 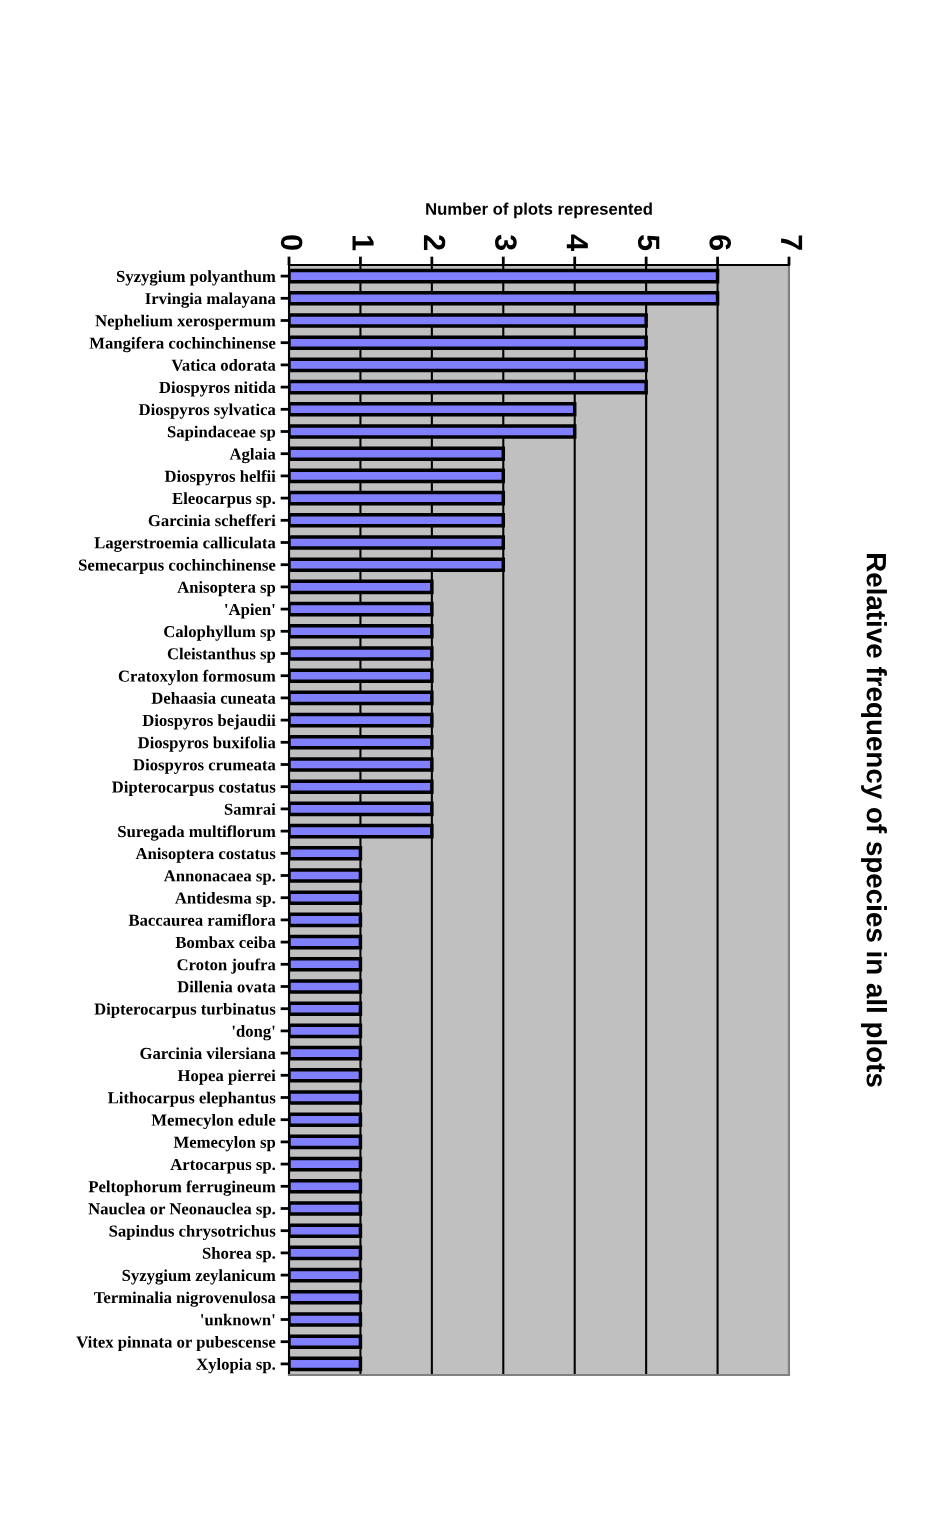 I want to click on y-tick-label: Memecylon sp, so click(x=224, y=1144).